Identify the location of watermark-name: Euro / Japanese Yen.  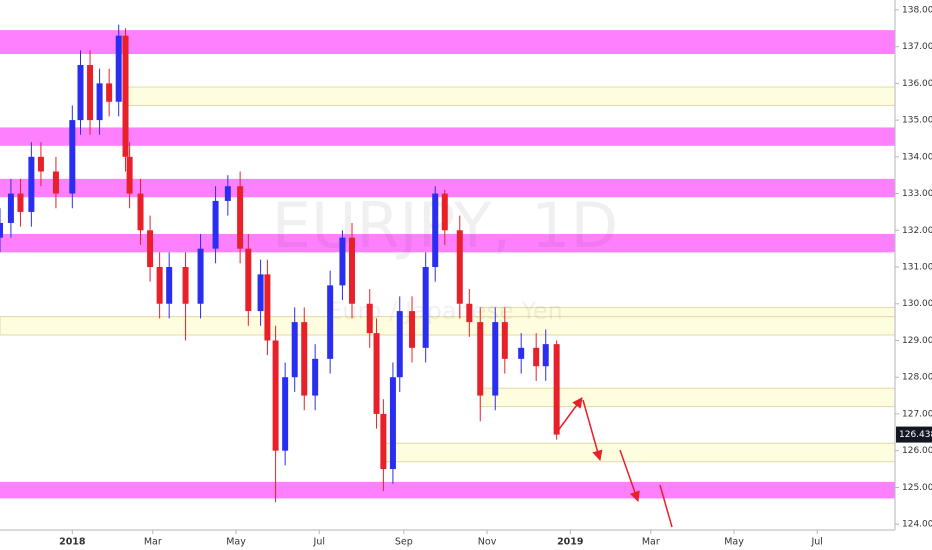
(445, 311).